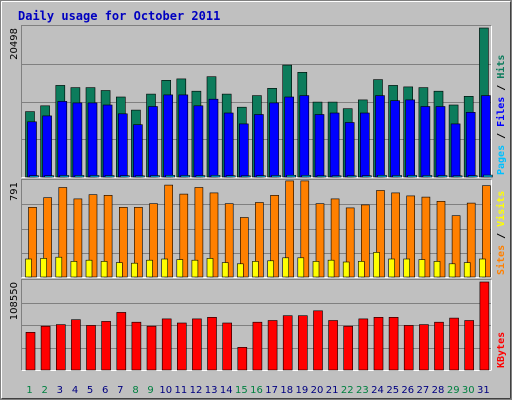 The width and height of the screenshot is (512, 400). Describe the element at coordinates (241, 390) in the screenshot. I see `x-tick-label: 15` at that location.